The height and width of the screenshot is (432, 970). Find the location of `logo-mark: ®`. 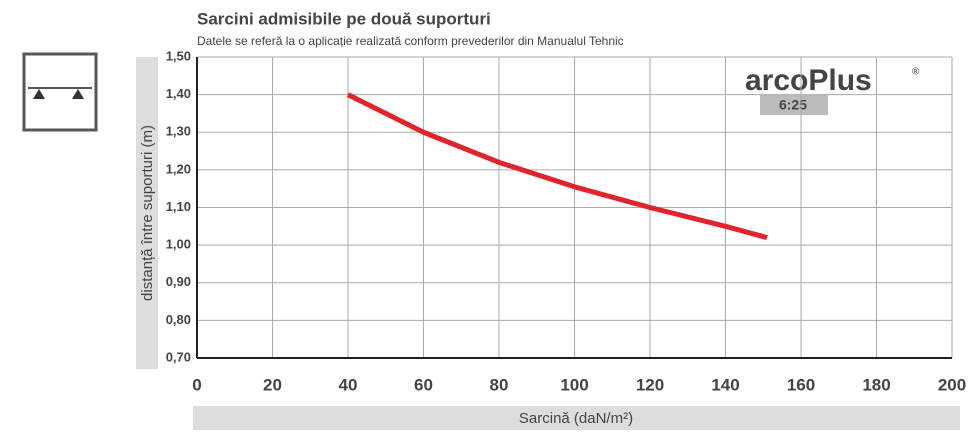

logo-mark: ® is located at coordinates (916, 72).